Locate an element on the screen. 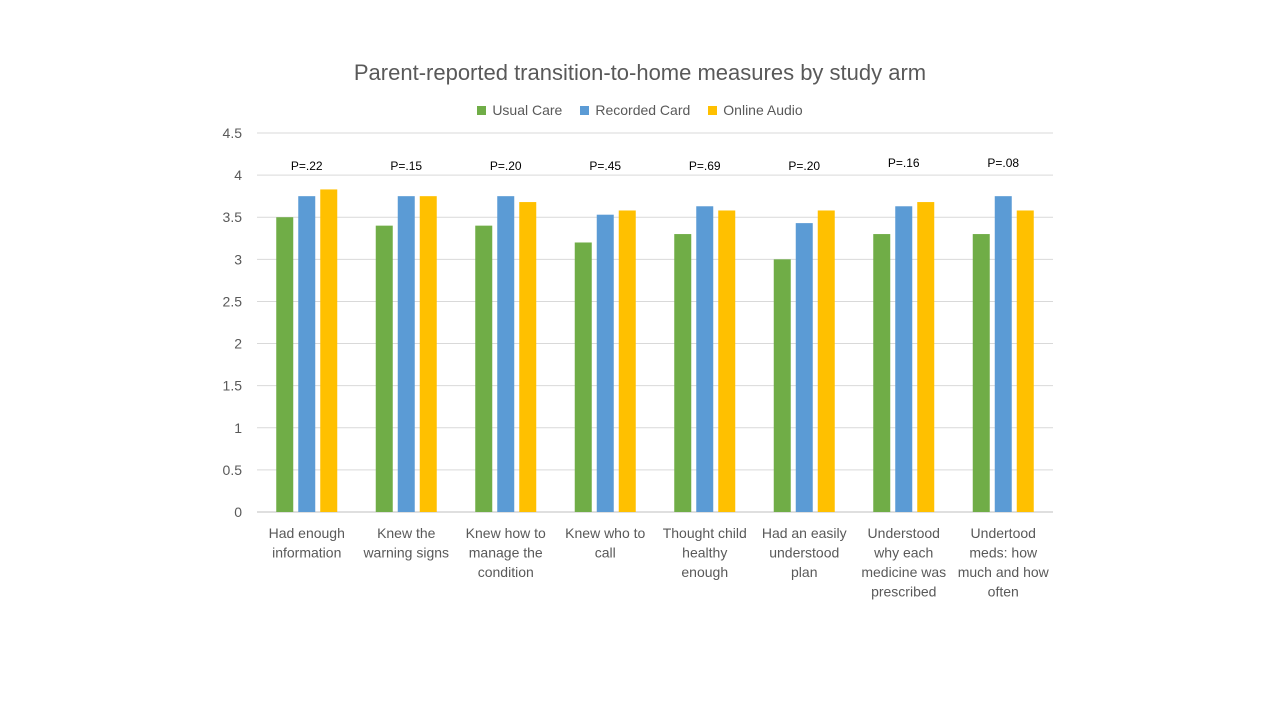 The height and width of the screenshot is (720, 1280). x-category-label-line: Knew who to is located at coordinates (605, 533).